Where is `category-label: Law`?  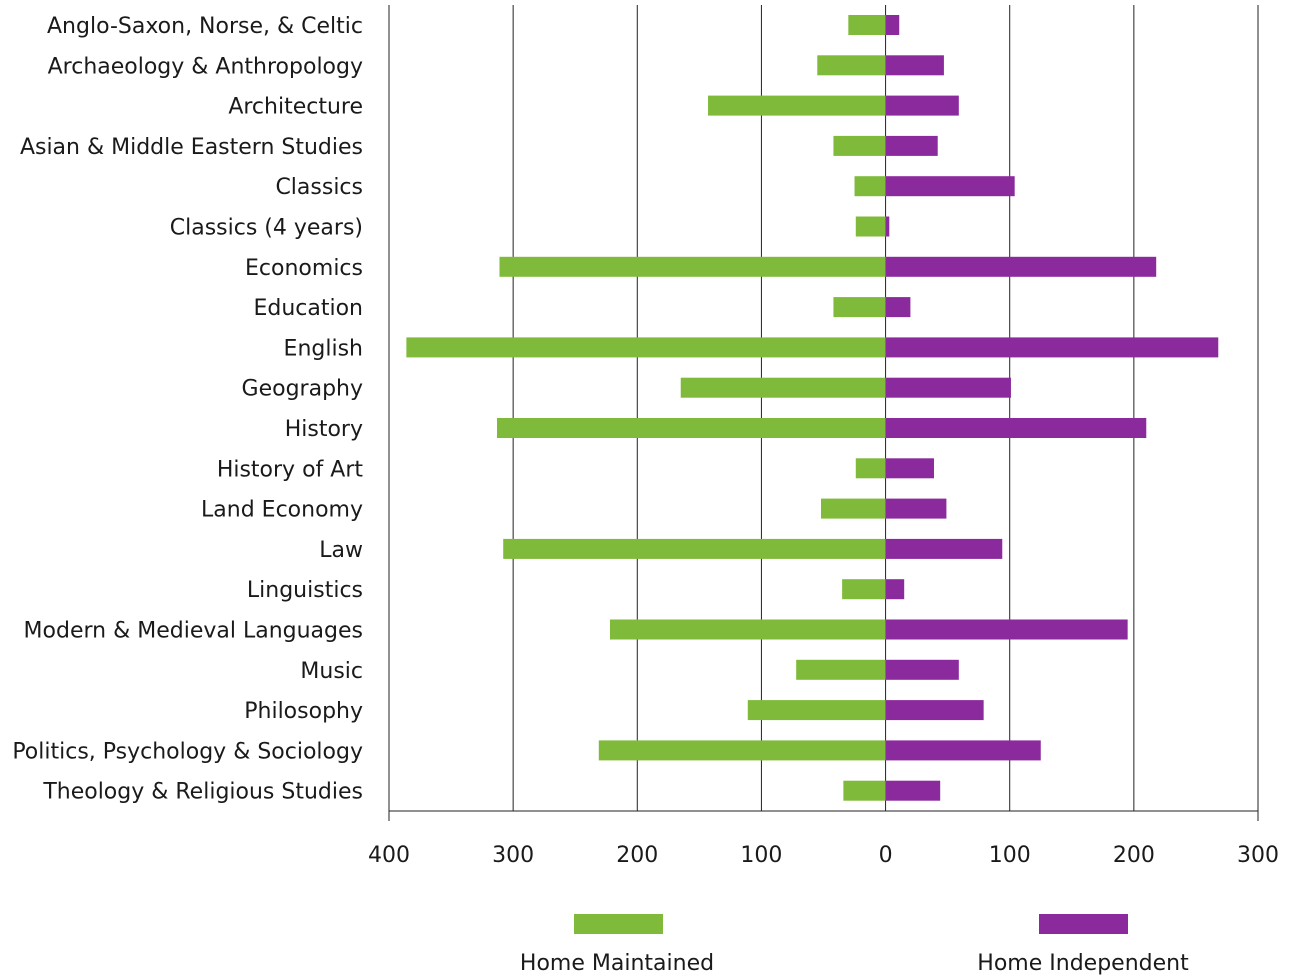
category-label: Law is located at coordinates (341, 550).